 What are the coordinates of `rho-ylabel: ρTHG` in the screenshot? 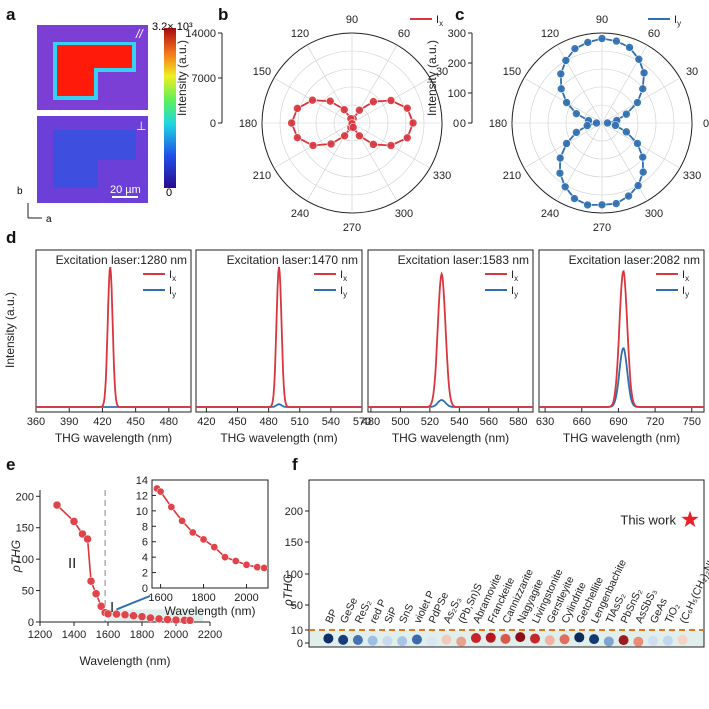 It's located at (16, 556).